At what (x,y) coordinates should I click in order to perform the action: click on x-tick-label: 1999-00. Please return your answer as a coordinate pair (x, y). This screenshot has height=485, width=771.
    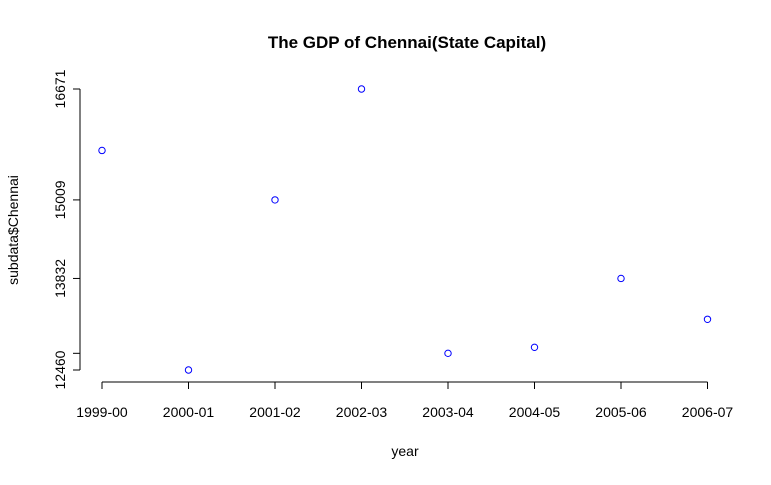
    Looking at the image, I should click on (102, 412).